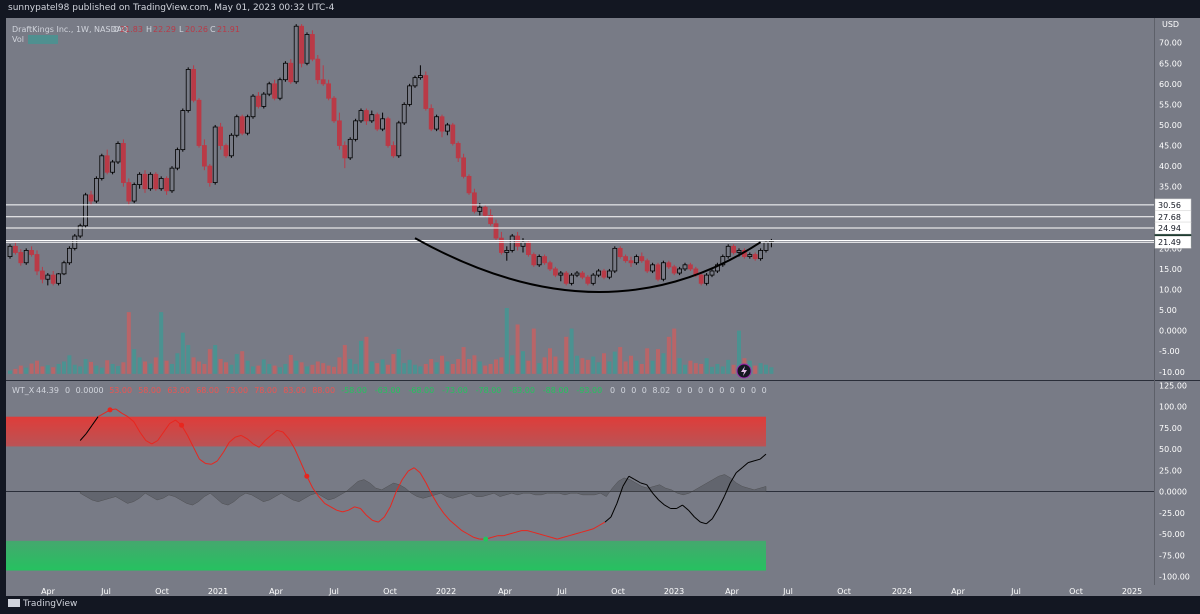 The width and height of the screenshot is (1200, 614). What do you see at coordinates (90, 390) in the screenshot?
I see `wt-legend-value: 0.0000` at bounding box center [90, 390].